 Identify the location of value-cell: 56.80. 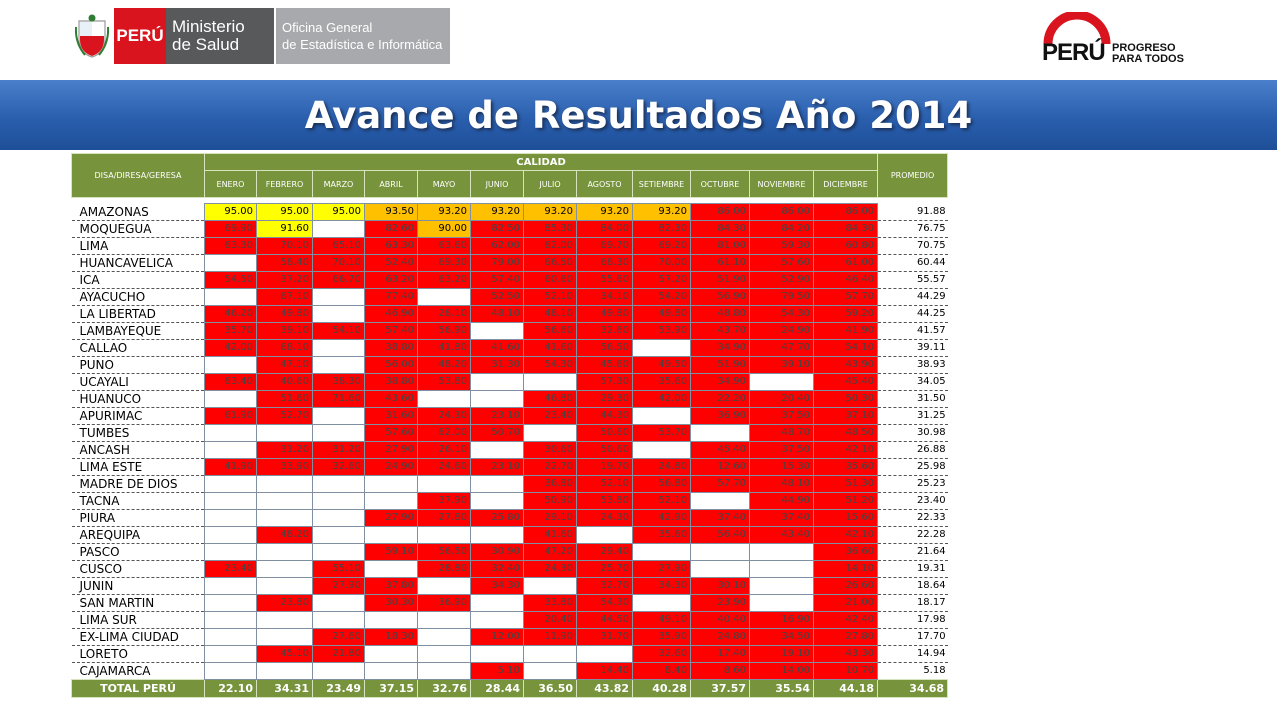
(661, 483).